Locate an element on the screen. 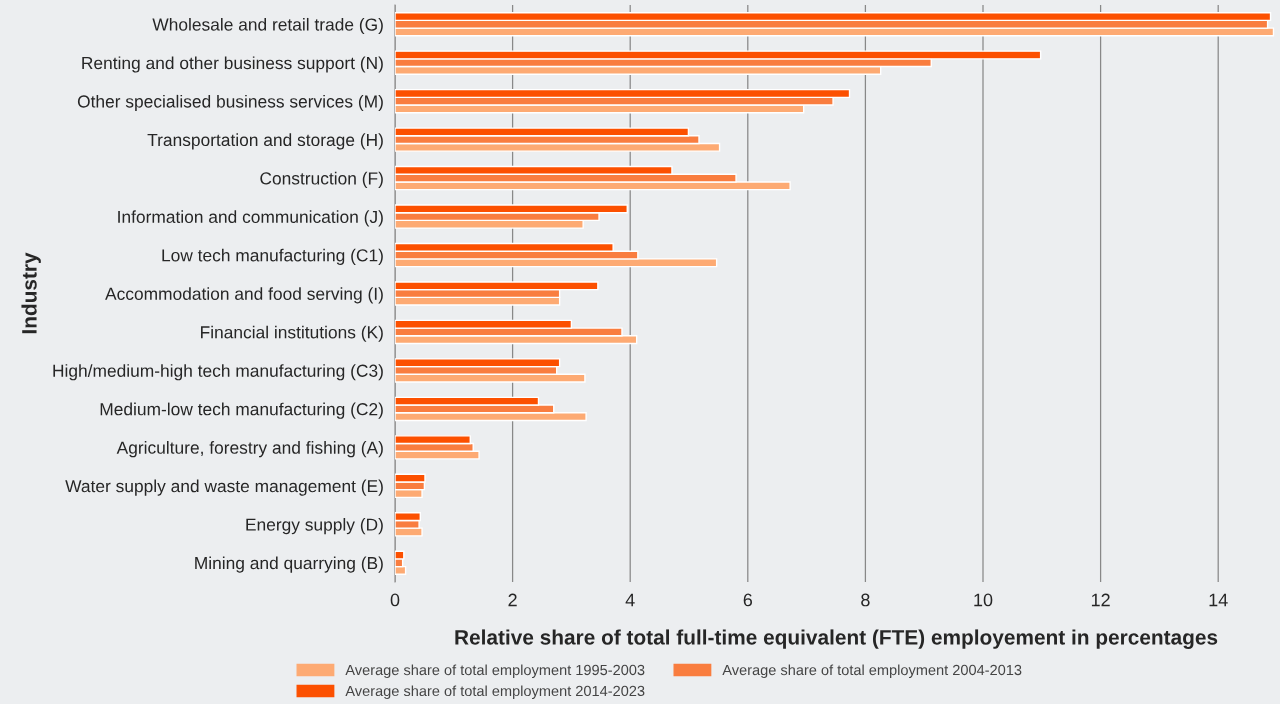 The width and height of the screenshot is (1280, 704). y-tick-label: Energy supply (D) is located at coordinates (314, 526).